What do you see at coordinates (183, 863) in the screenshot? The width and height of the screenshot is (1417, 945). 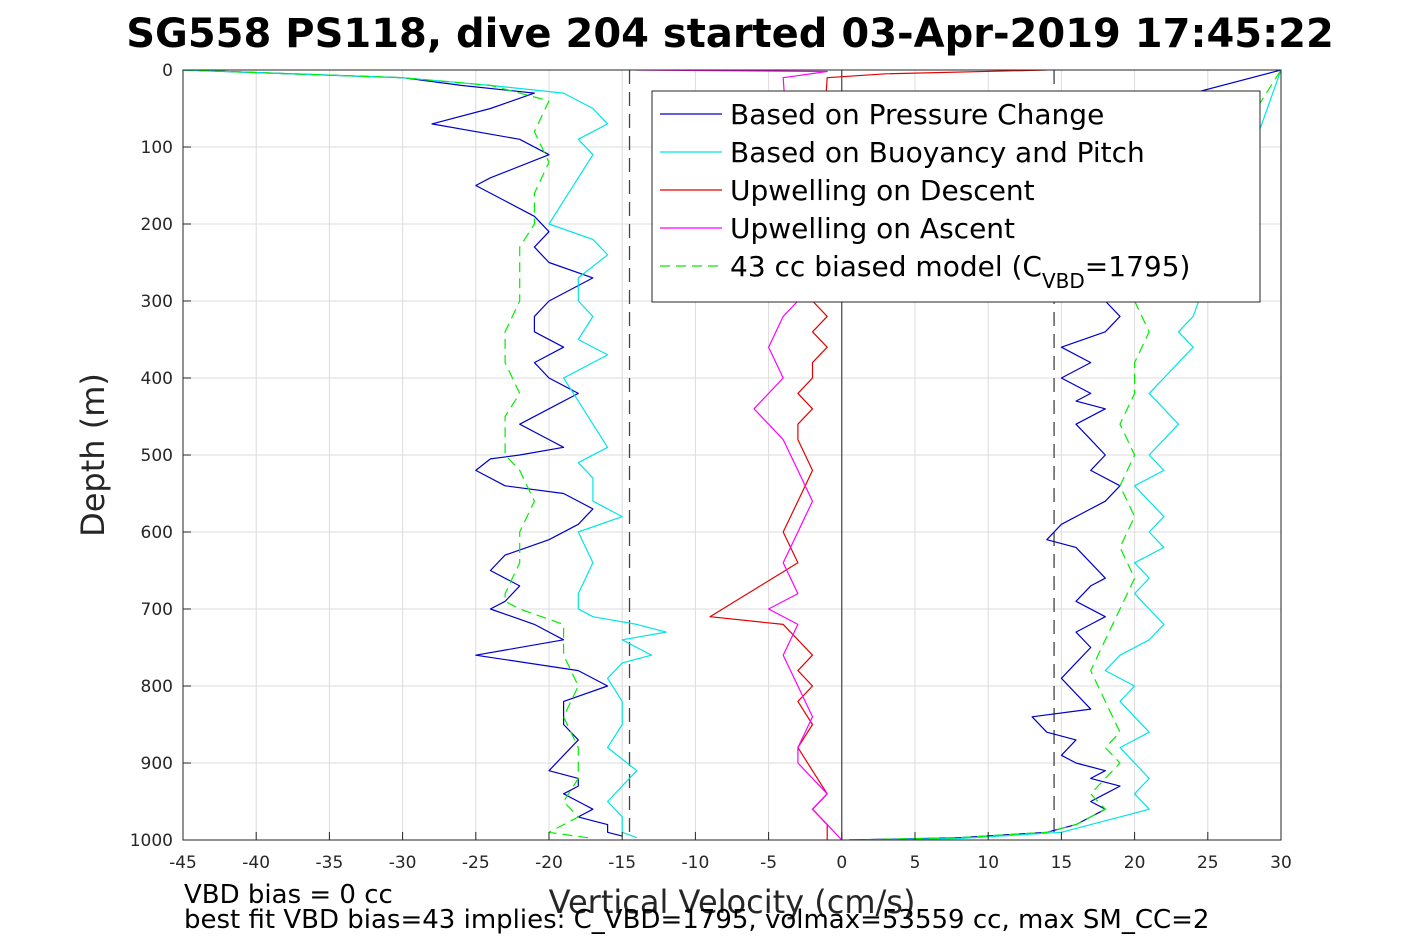 I see `x-tick-label: -45` at bounding box center [183, 863].